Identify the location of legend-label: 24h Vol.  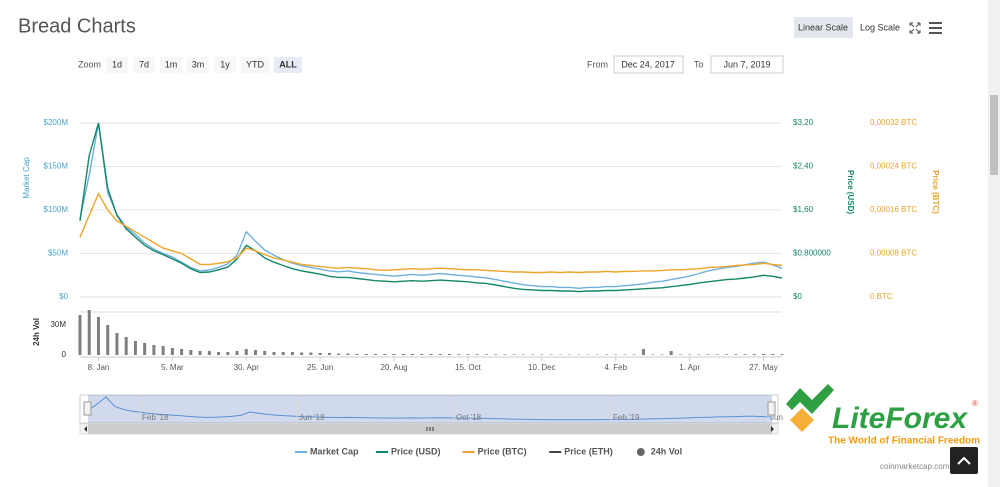
(666, 451).